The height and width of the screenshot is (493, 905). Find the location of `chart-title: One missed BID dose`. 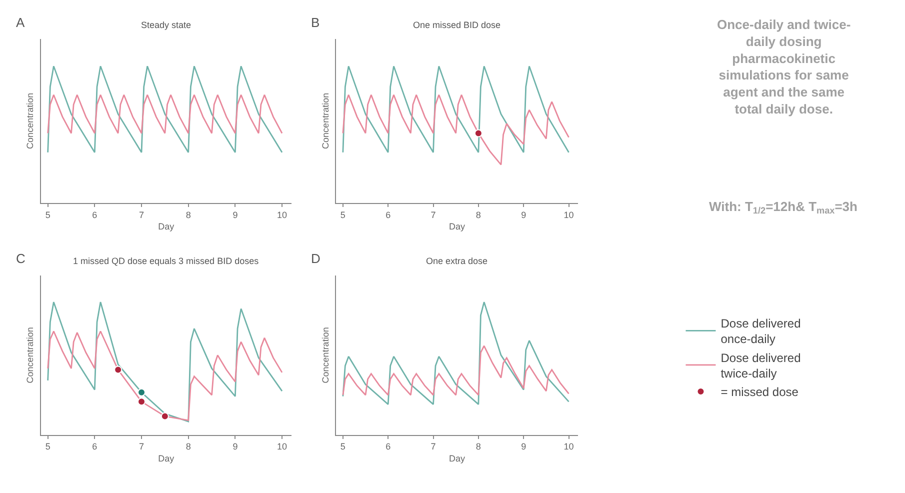

chart-title: One missed BID dose is located at coordinates (457, 25).